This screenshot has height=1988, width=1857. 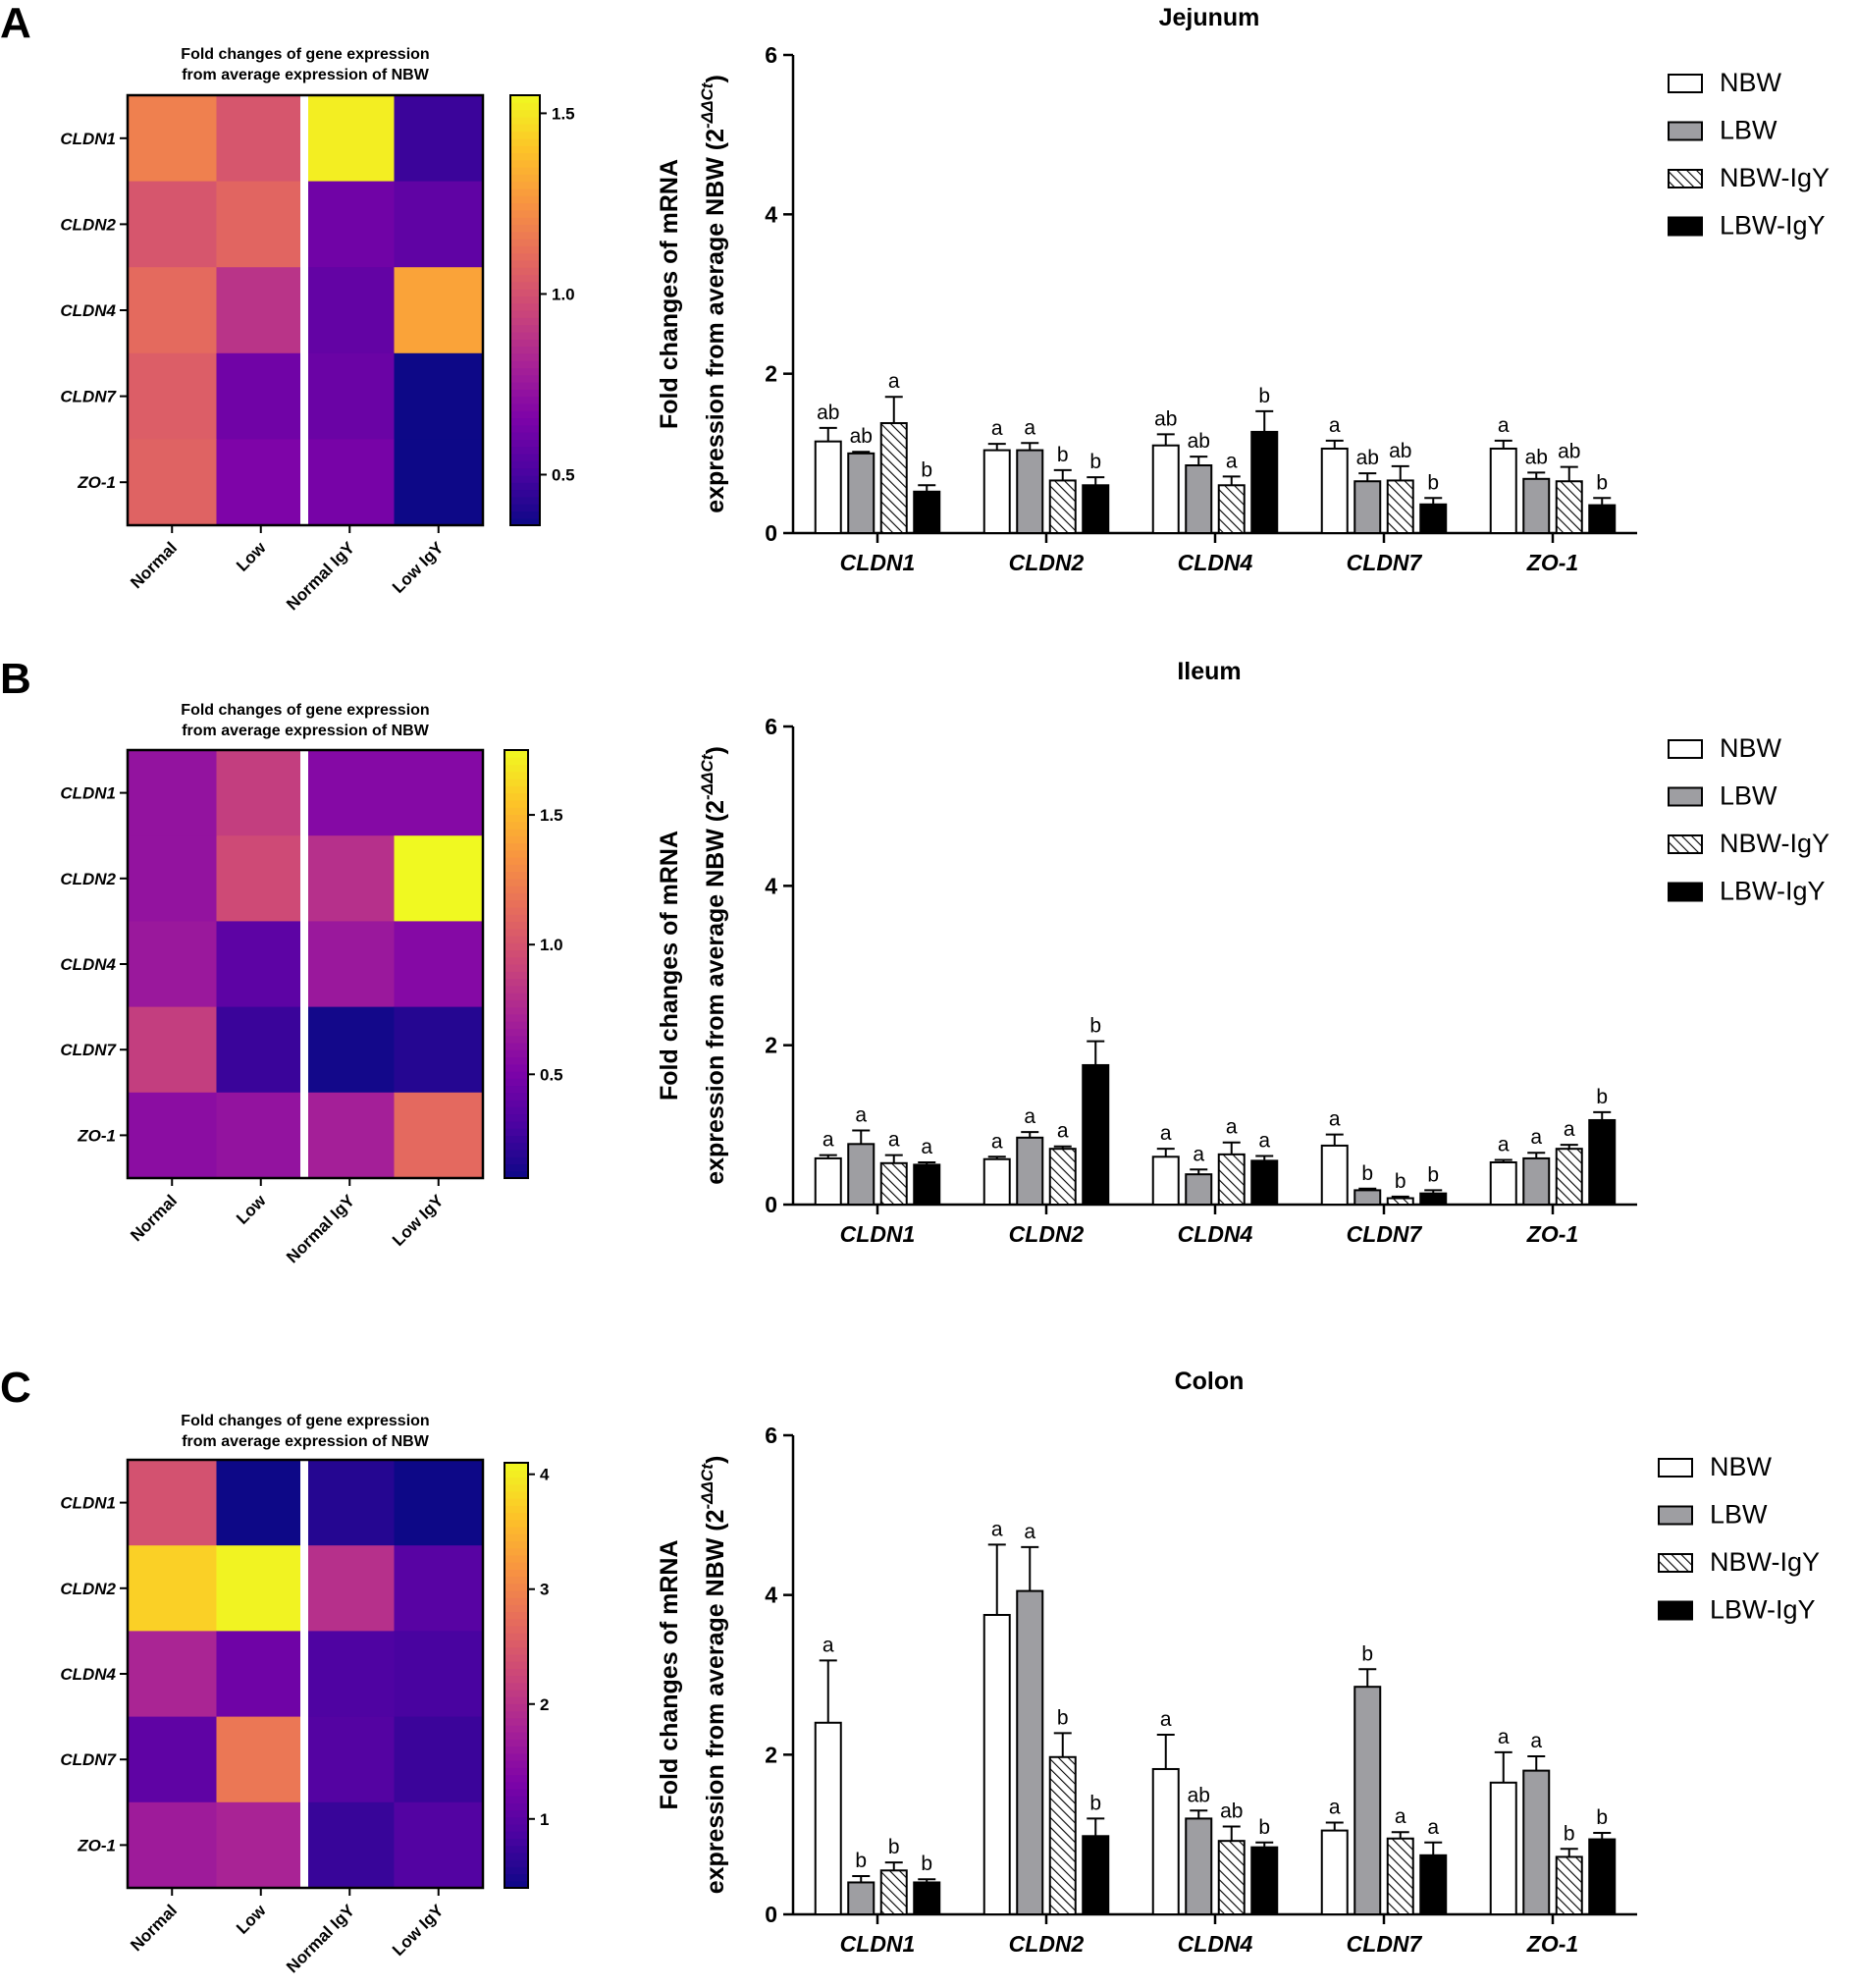 What do you see at coordinates (88, 1674) in the screenshot?
I see `heatmap-row-label: CLDN4` at bounding box center [88, 1674].